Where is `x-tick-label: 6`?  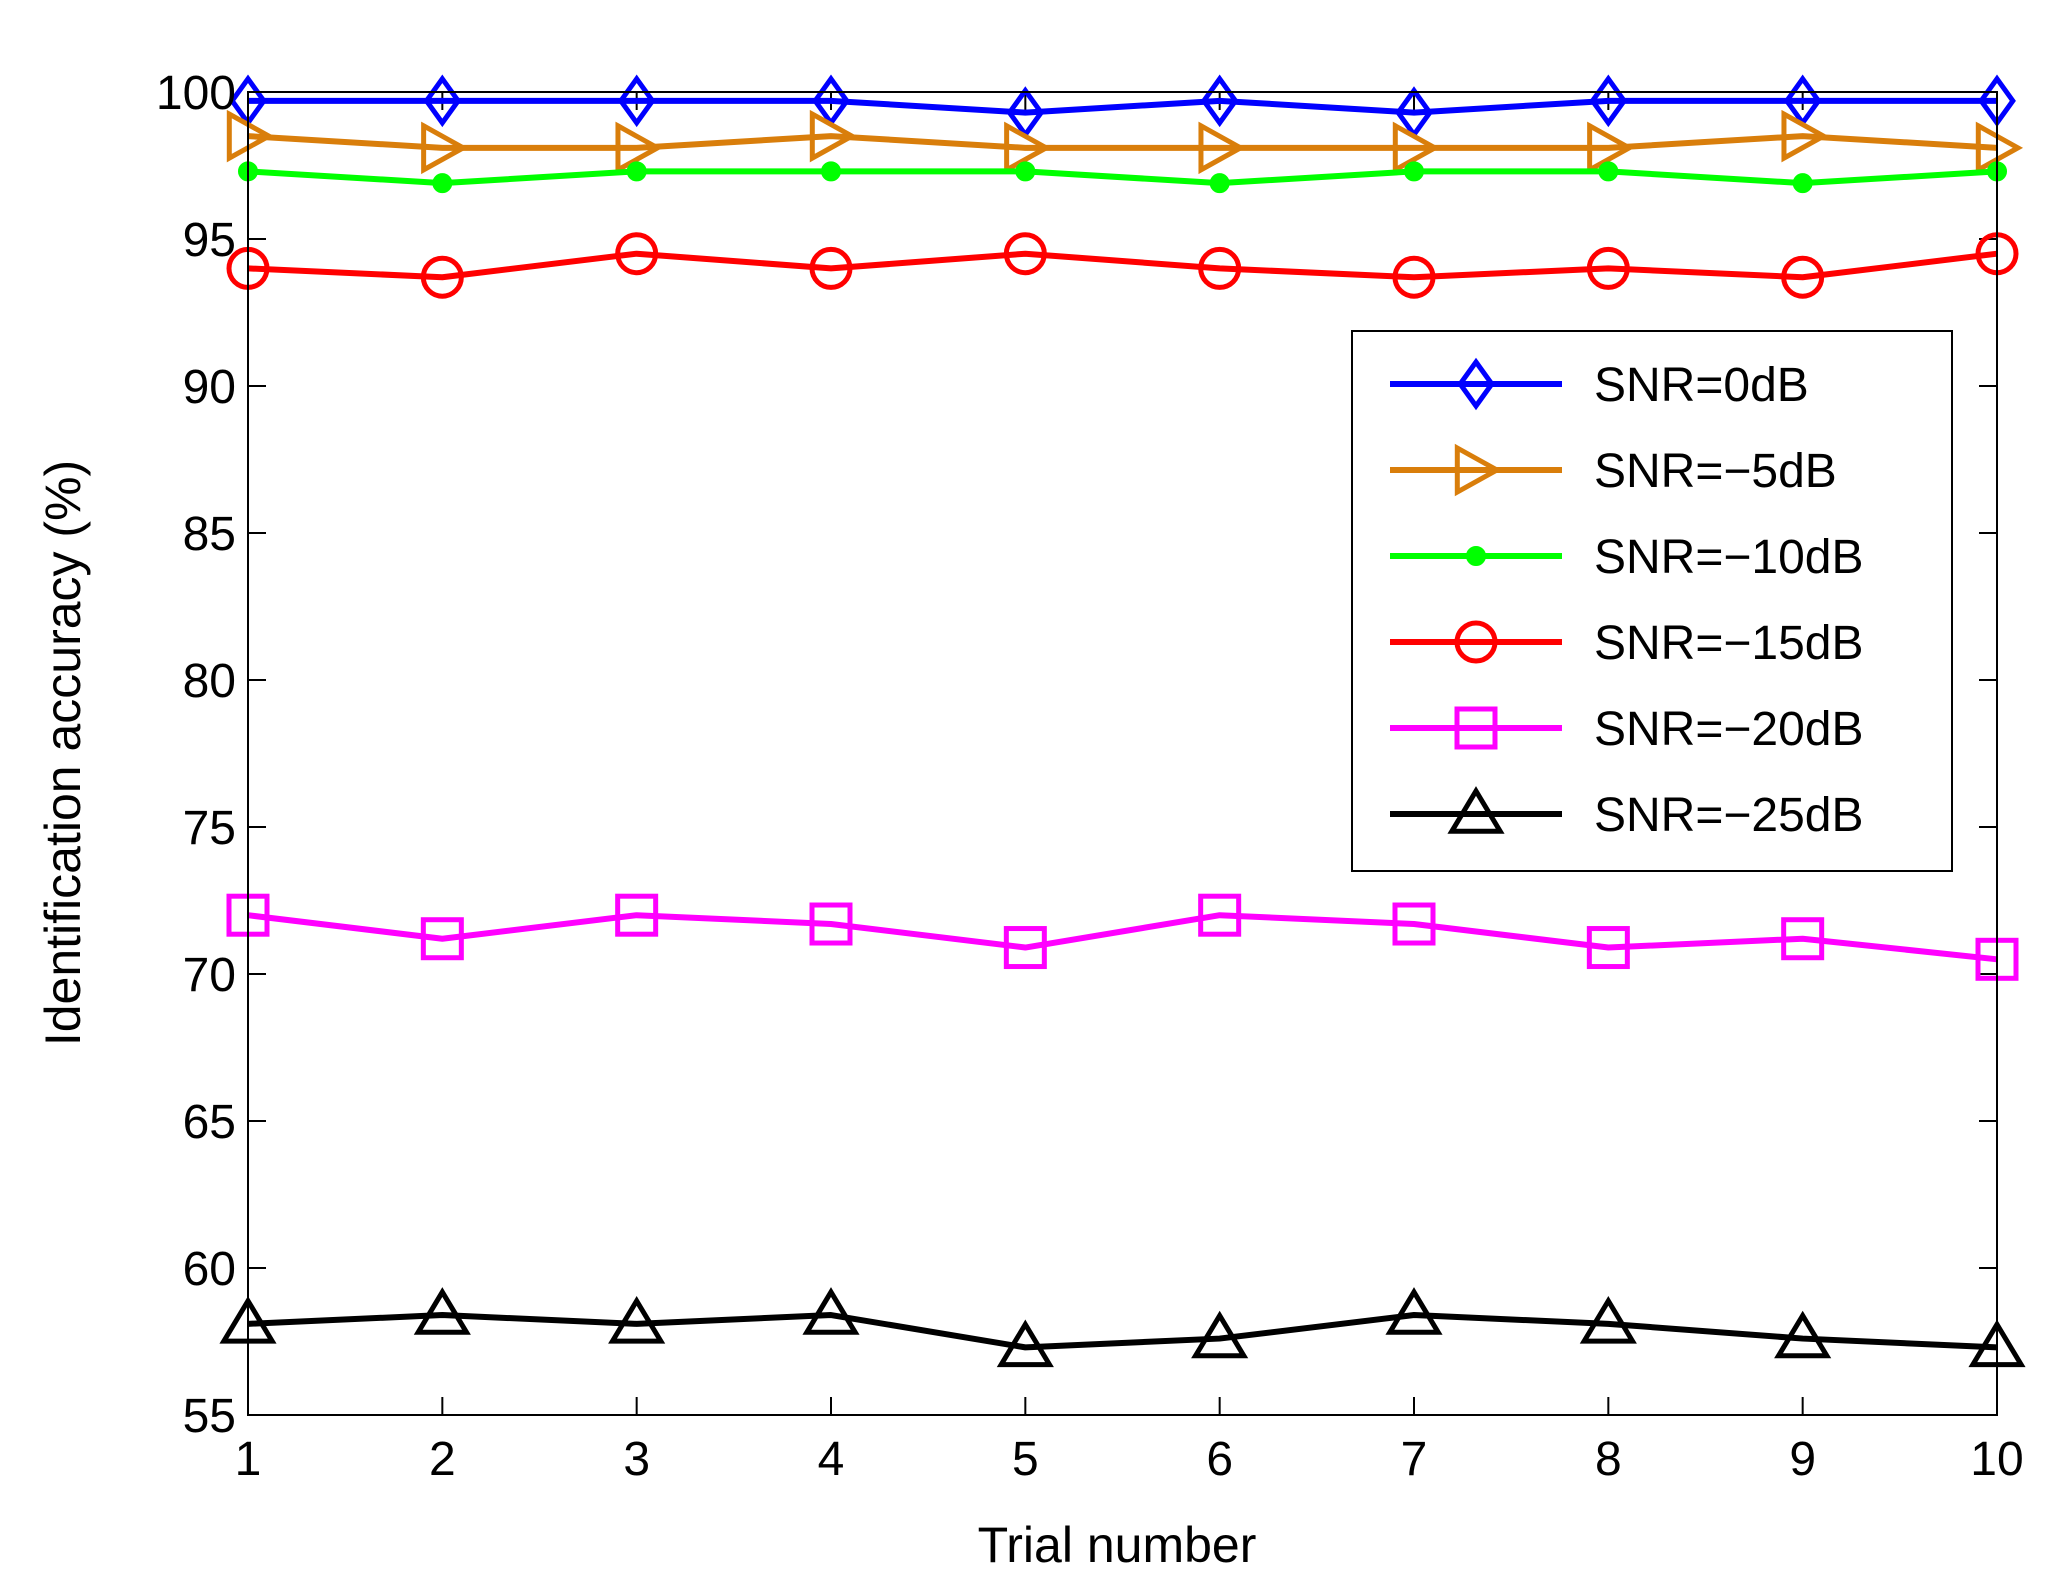 x-tick-label: 6 is located at coordinates (1219, 1459).